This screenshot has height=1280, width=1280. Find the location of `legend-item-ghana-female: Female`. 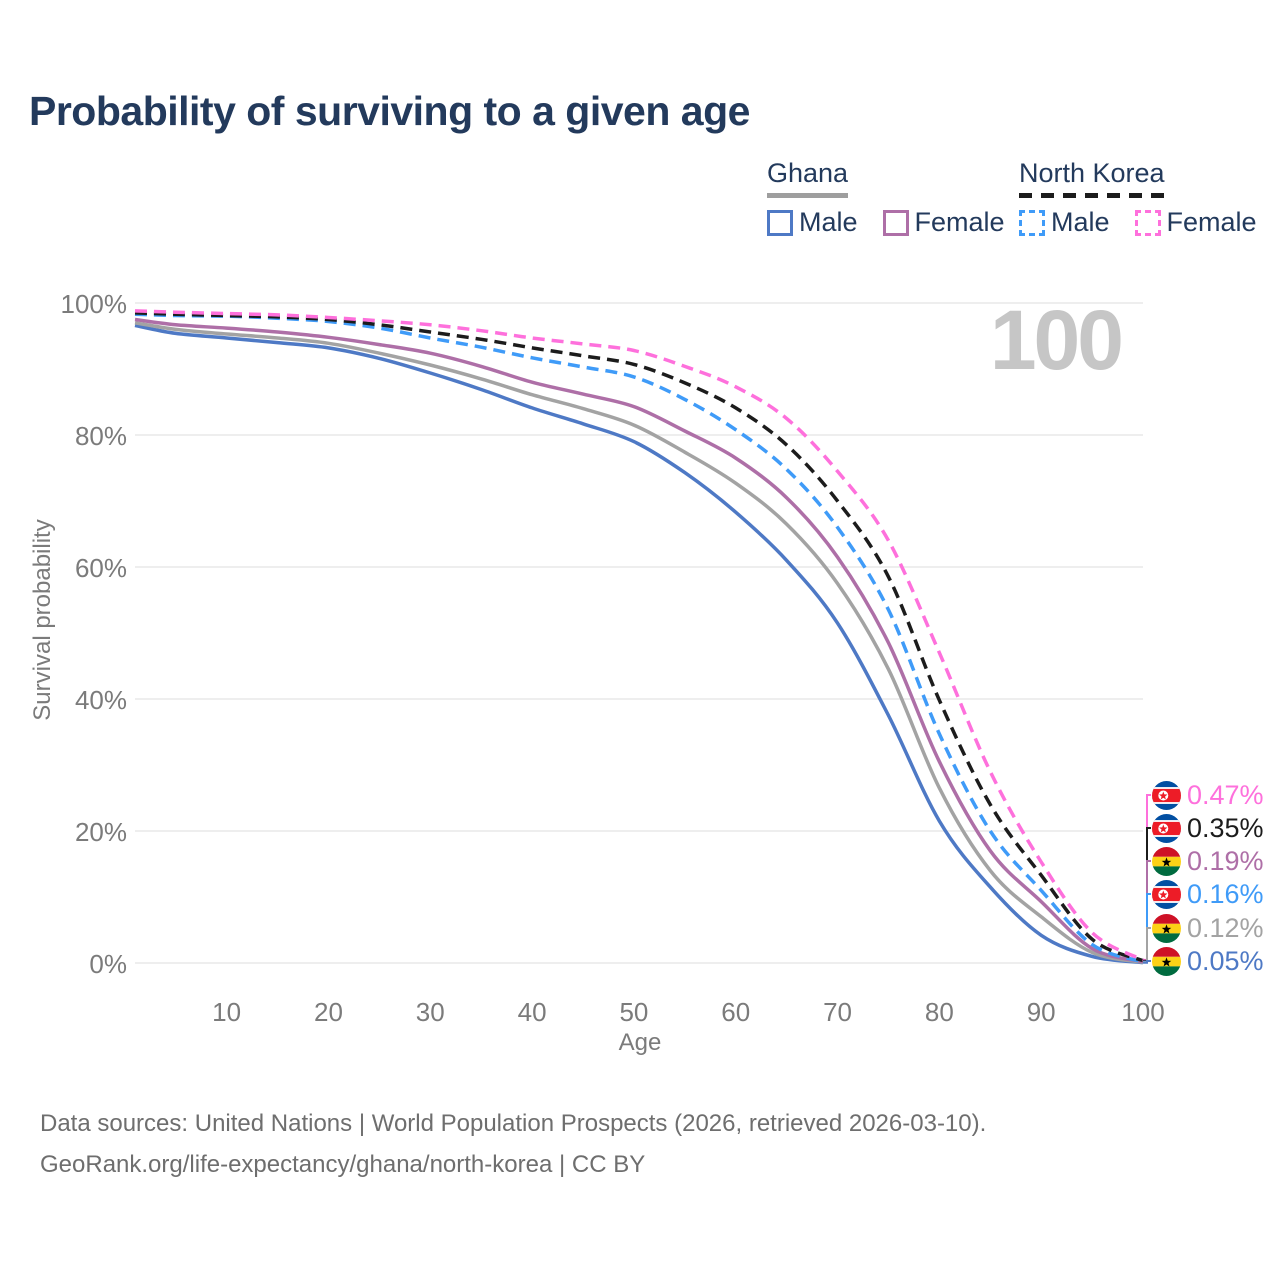

legend-item-ghana-female: Female is located at coordinates (943, 222).